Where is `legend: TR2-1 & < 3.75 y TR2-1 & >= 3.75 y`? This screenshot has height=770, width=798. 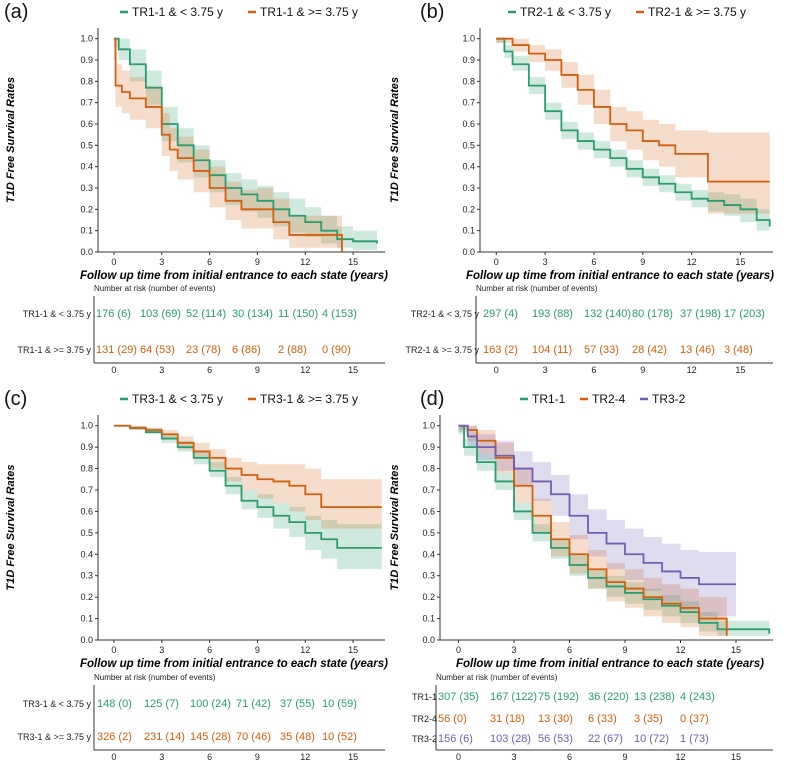
legend: TR2-1 & < 3.75 y TR2-1 & >= 3.75 y is located at coordinates (627, 12).